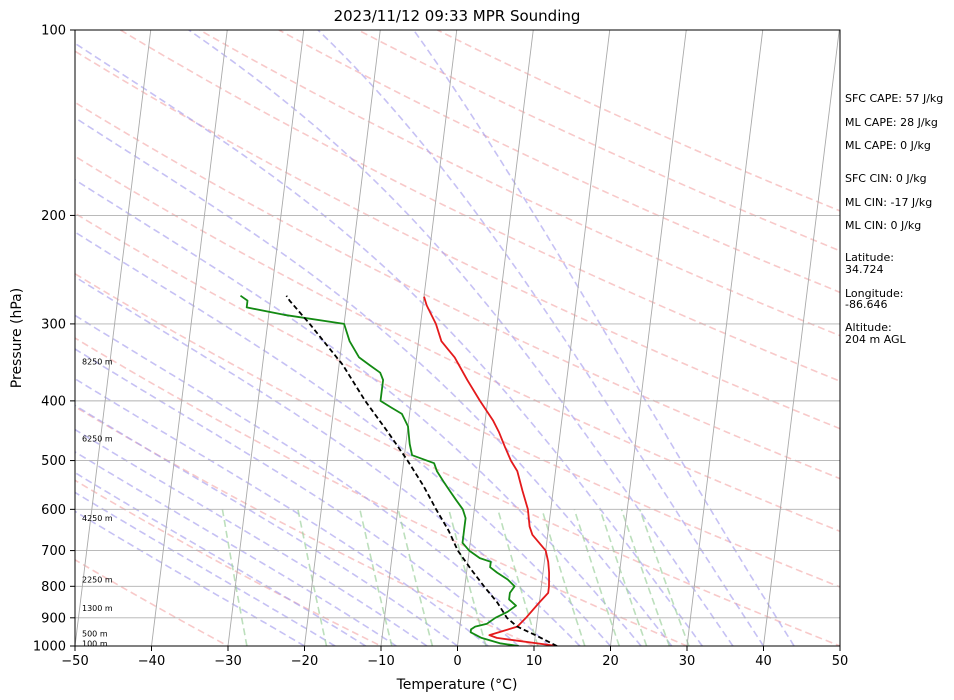 Image resolution: width=954 pixels, height=700 pixels. Describe the element at coordinates (53, 618) in the screenshot. I see `y-tick-label: 900` at that location.